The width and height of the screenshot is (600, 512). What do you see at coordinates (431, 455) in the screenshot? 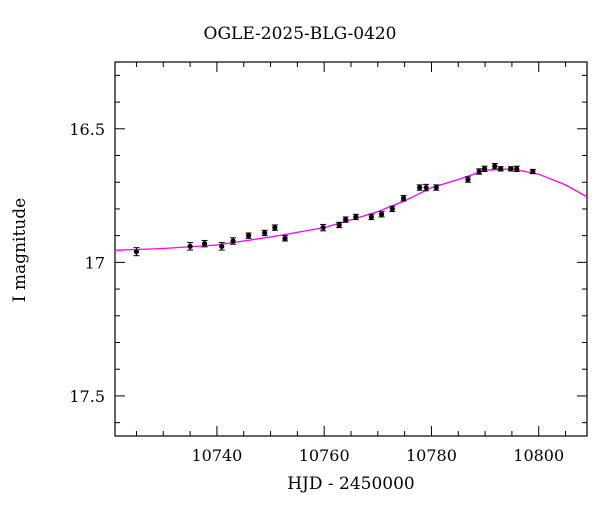
I see `x-tick-label: 10780` at bounding box center [431, 455].